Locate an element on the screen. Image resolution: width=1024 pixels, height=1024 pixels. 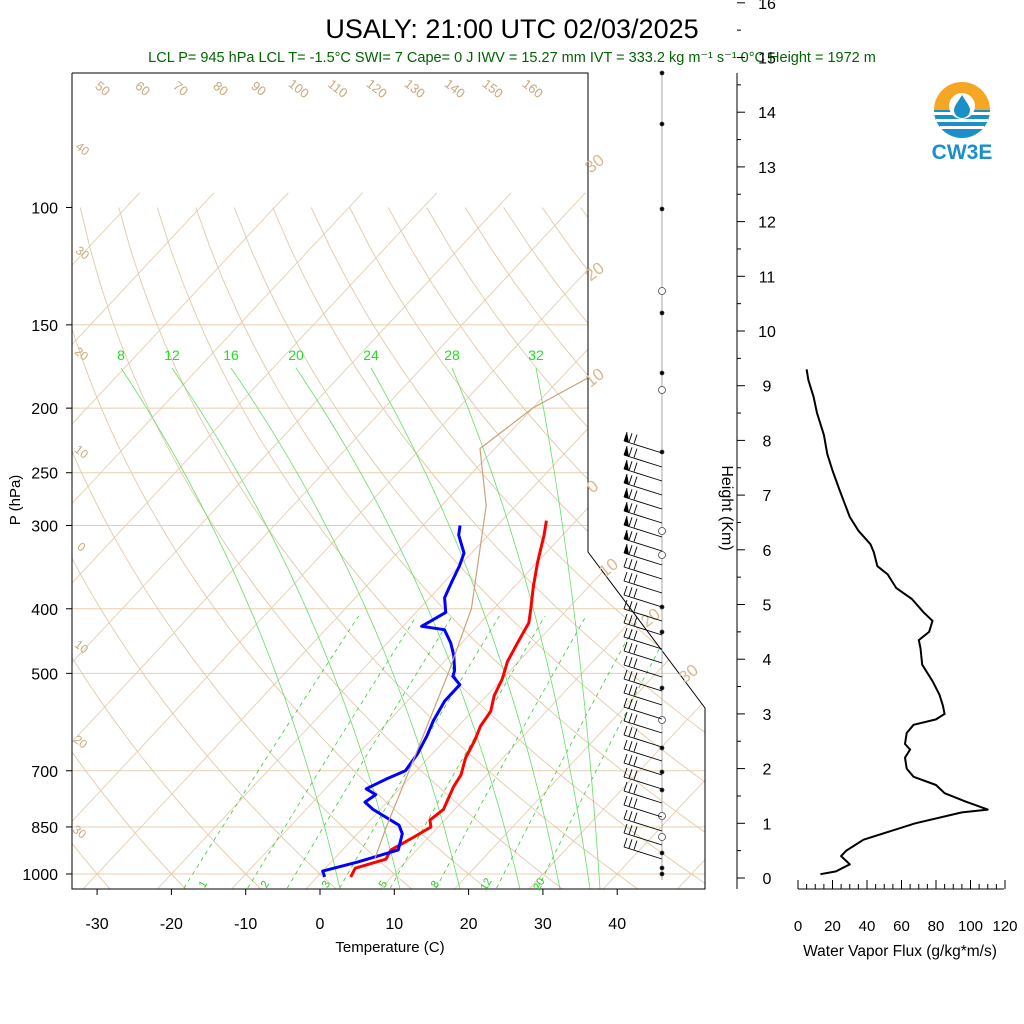
mixing-ratio-label: 8 is located at coordinates (121, 355).